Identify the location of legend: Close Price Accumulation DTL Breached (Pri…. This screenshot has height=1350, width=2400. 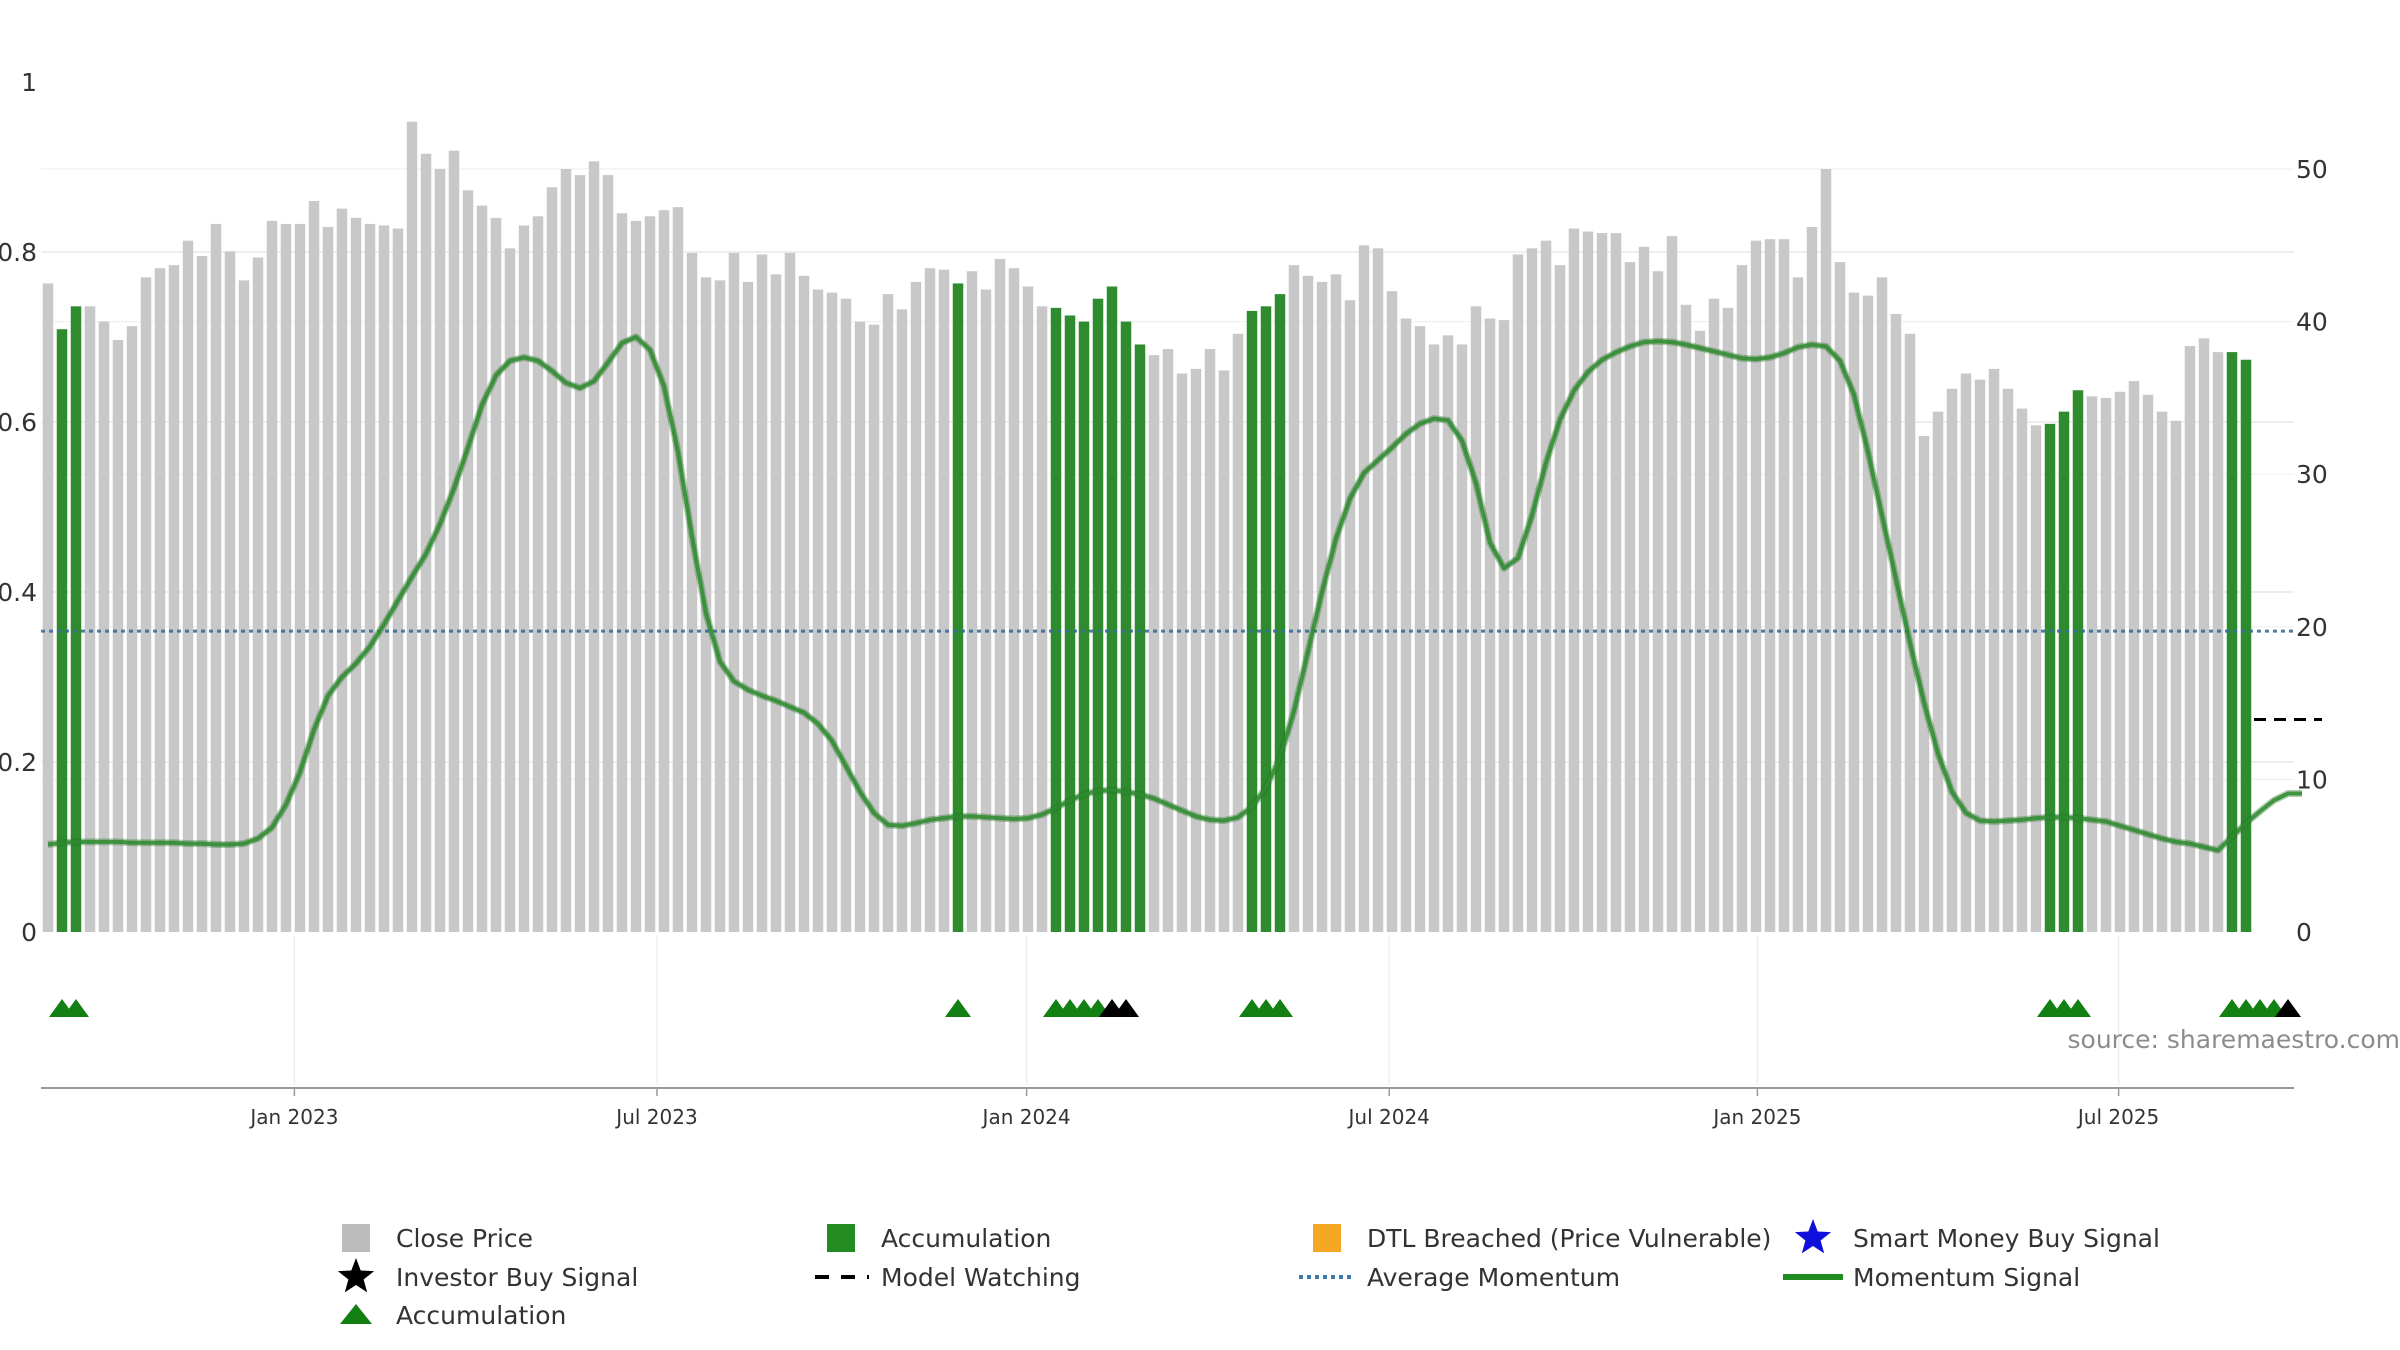
(1248, 1274).